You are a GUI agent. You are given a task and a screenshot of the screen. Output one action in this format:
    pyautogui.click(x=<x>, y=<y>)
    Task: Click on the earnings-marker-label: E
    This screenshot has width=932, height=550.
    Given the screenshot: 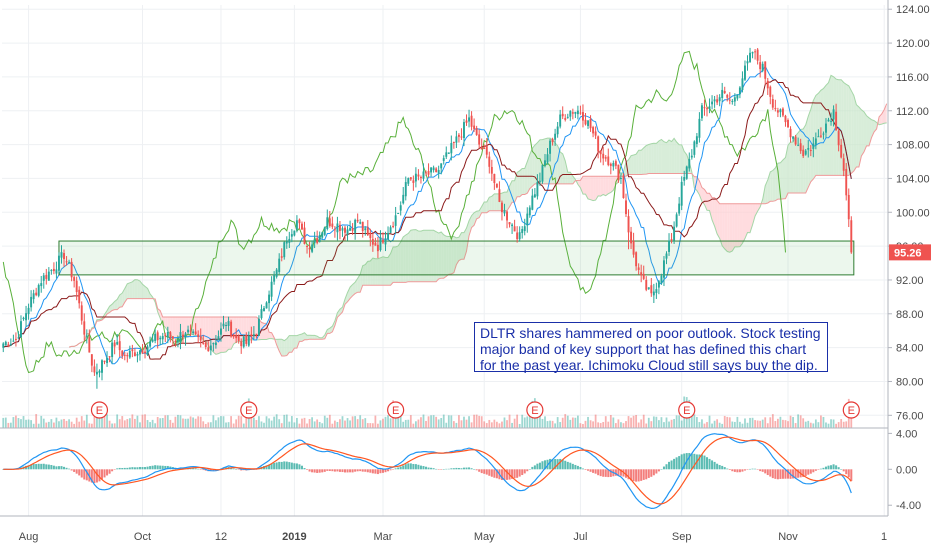 What is the action you would take?
    pyautogui.click(x=395, y=411)
    